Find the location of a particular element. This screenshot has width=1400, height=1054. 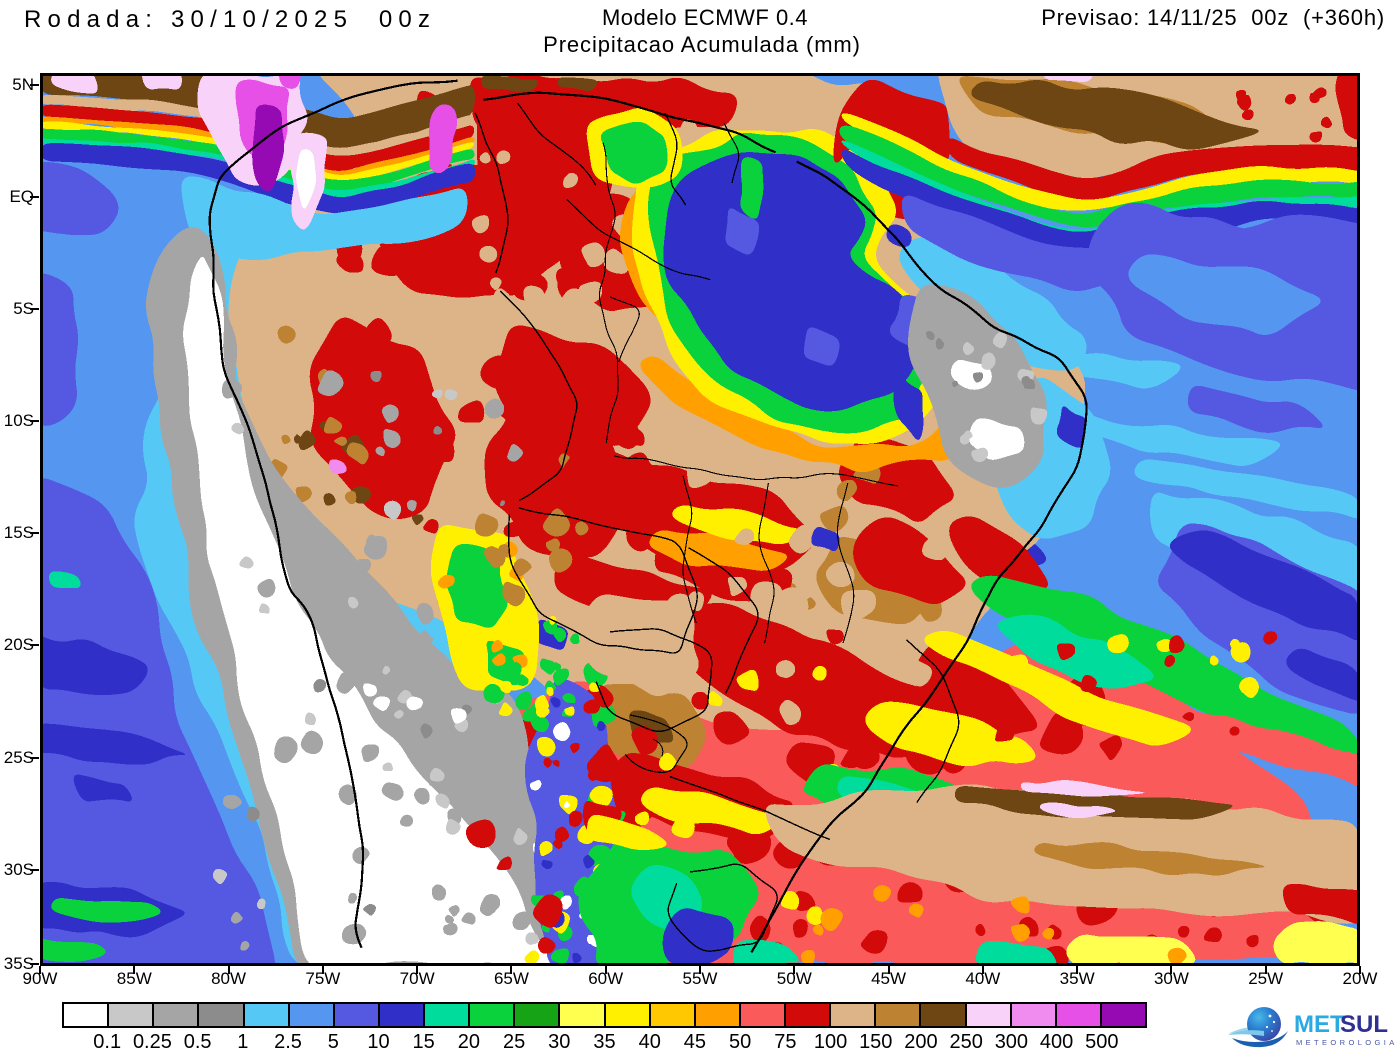

svg-text: METEOROLOGIA is located at coordinates (1347, 1042).